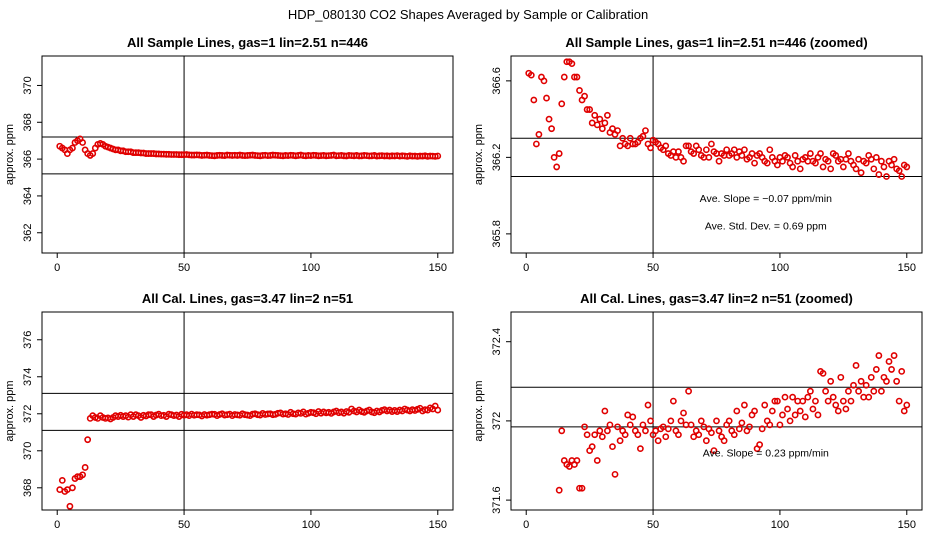  Describe the element at coordinates (247, 42) in the screenshot. I see `panel-title: All Sample Lines, gas=1 lin=2.51 n=446` at that location.